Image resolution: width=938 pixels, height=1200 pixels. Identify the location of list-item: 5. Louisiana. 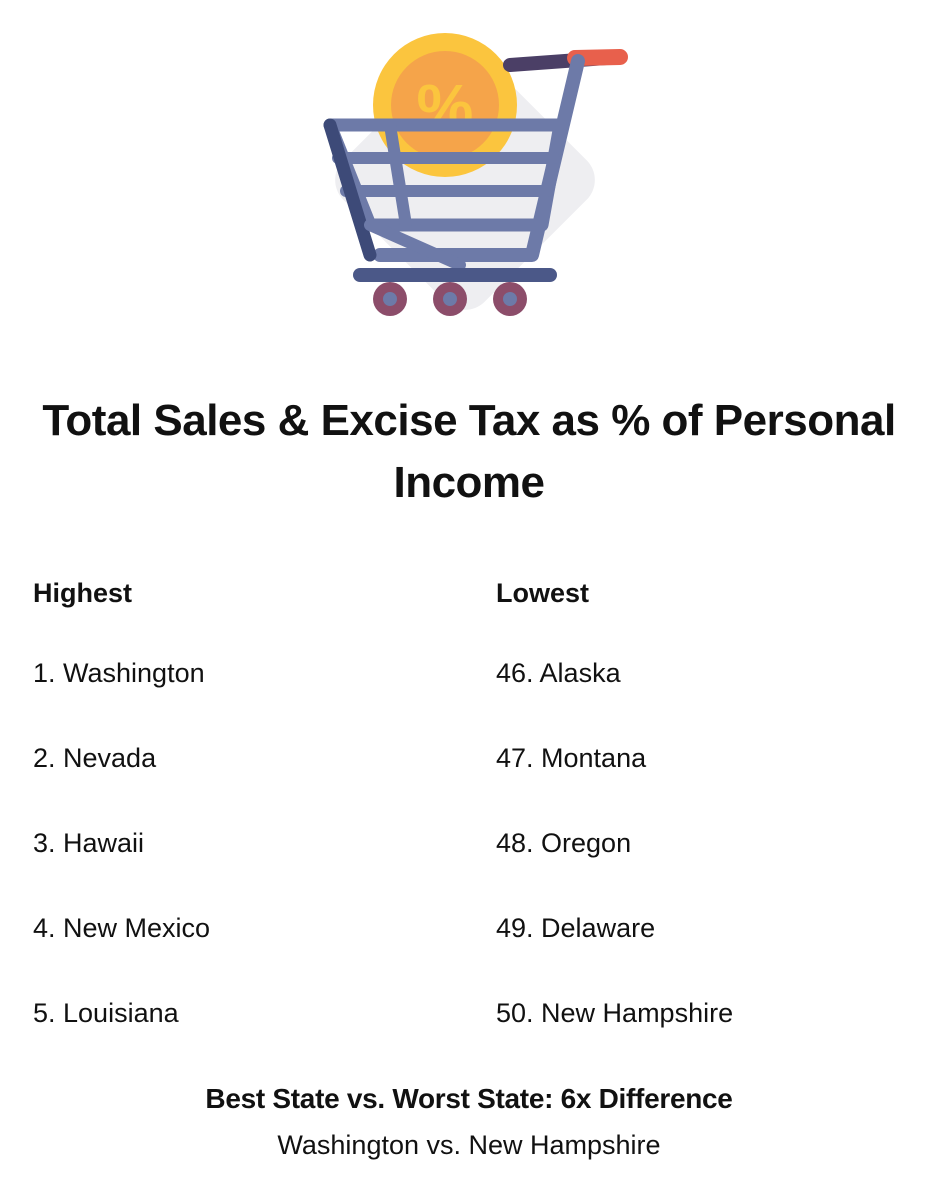
(106, 1013).